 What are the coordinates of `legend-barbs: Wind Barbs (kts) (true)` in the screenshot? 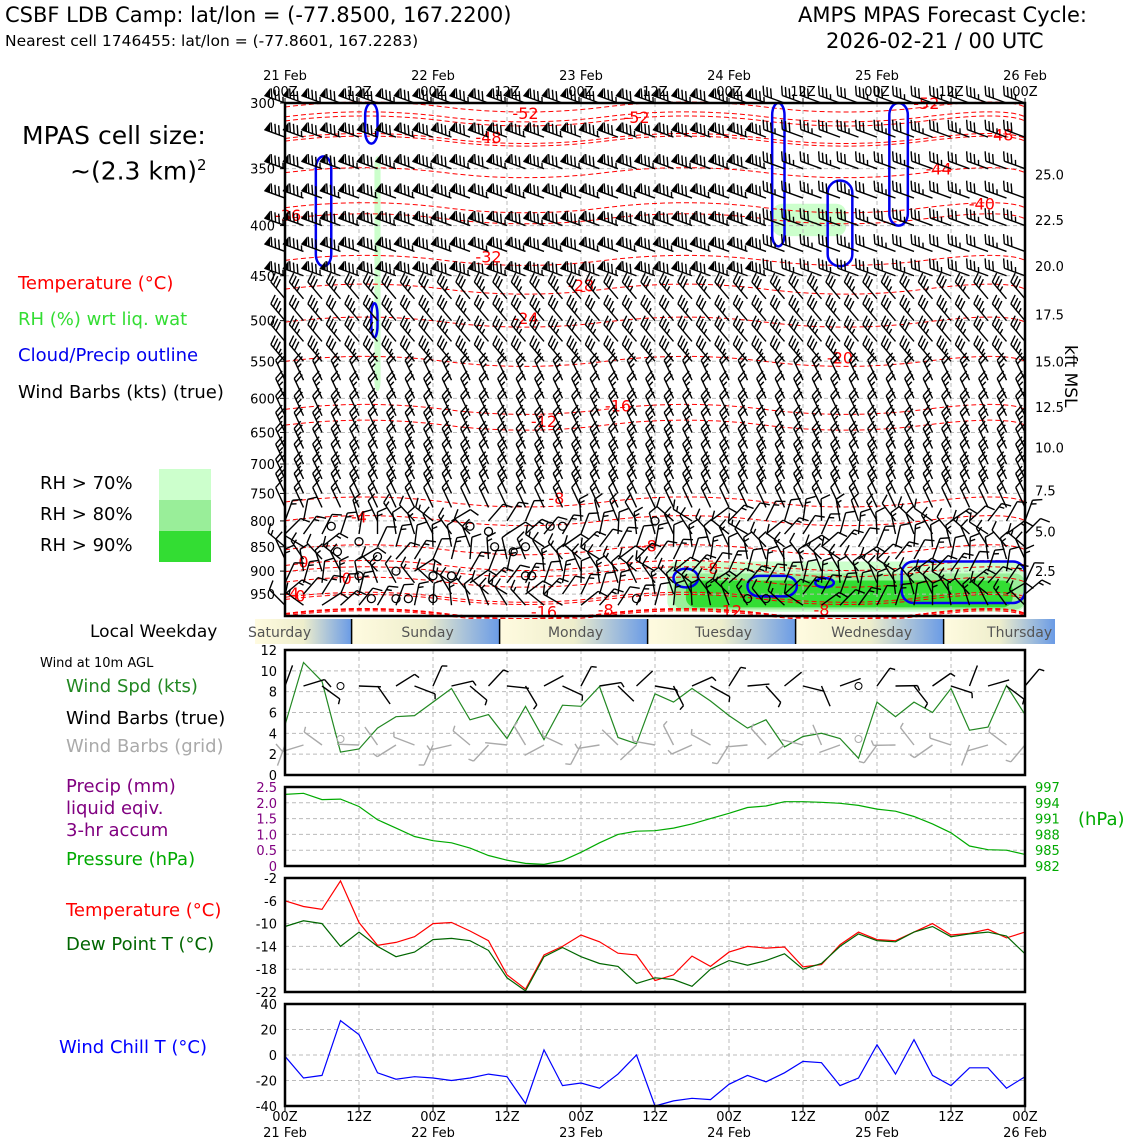 It's located at (121, 392).